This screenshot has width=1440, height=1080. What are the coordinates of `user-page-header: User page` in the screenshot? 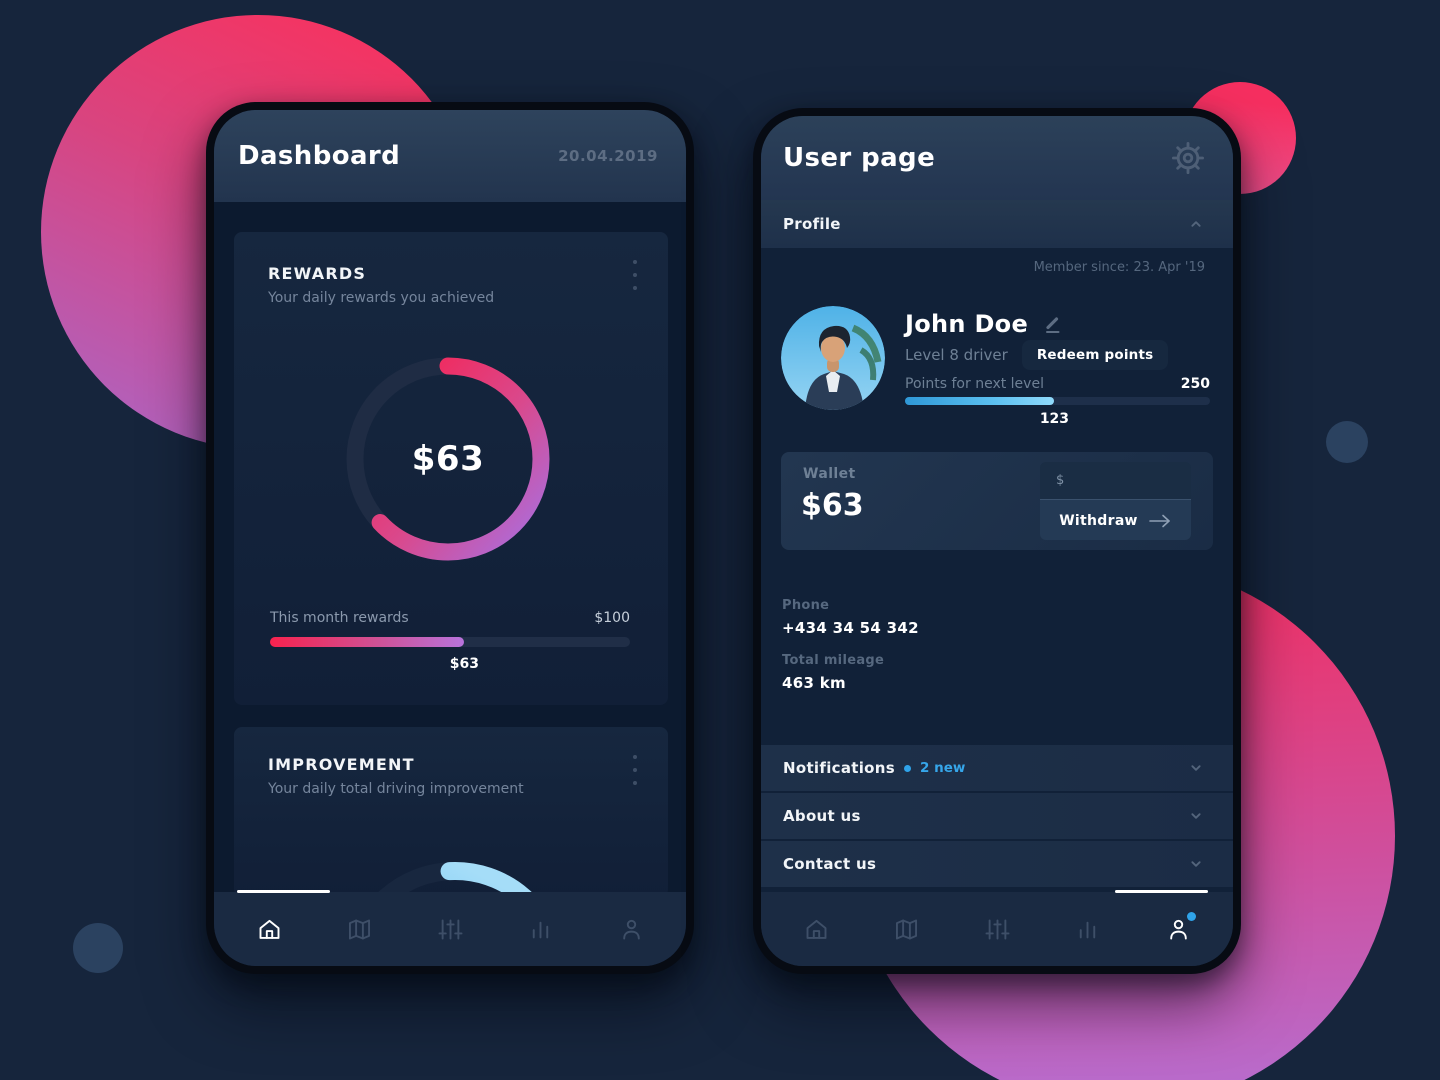 It's located at (997, 158).